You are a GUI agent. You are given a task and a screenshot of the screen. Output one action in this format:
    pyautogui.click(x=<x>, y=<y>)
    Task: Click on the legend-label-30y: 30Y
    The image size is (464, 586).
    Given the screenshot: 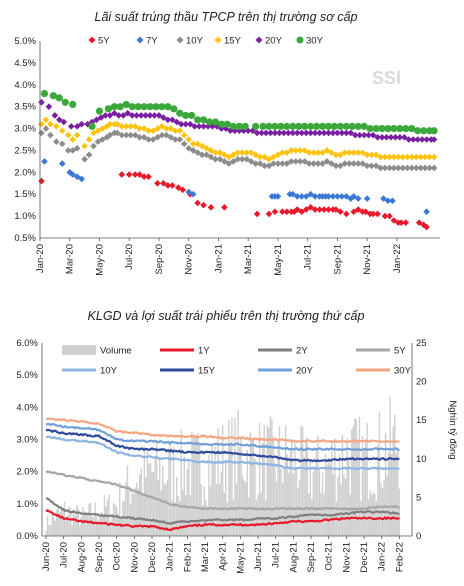 What is the action you would take?
    pyautogui.click(x=403, y=371)
    